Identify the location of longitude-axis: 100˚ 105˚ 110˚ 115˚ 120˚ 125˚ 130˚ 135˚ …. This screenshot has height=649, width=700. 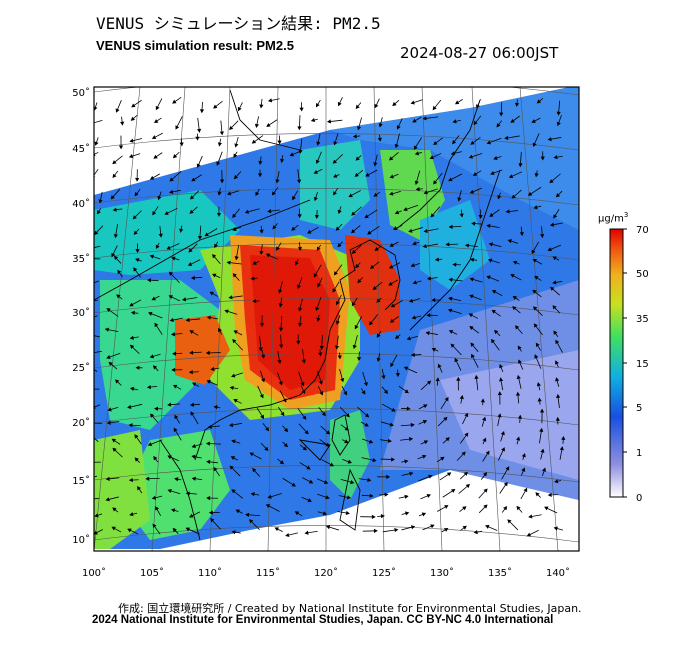
(326, 573).